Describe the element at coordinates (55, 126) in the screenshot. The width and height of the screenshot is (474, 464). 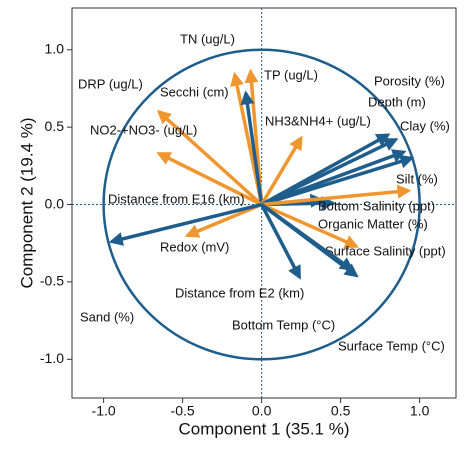
I see `y-tick-label: 0.5` at that location.